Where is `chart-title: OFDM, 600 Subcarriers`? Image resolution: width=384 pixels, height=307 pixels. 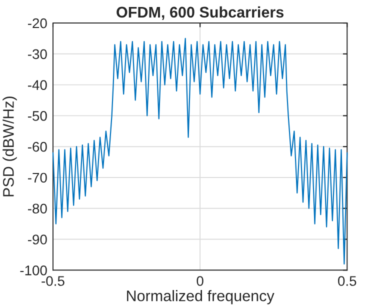 chart-title: OFDM, 600 Subcarriers is located at coordinates (200, 13).